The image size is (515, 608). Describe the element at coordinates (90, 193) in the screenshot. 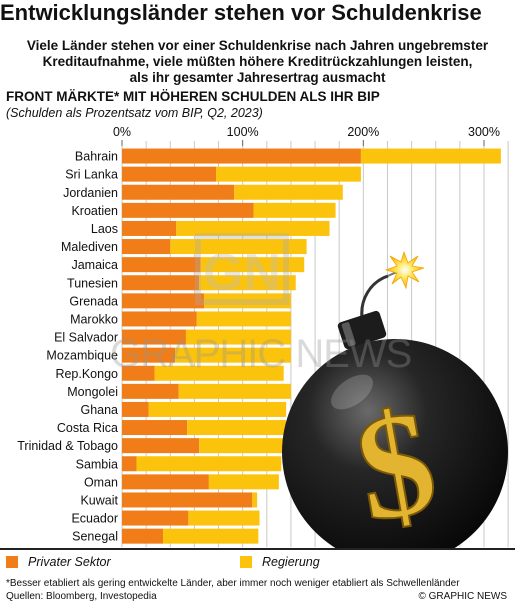

I see `category-label: Jordanien` at that location.